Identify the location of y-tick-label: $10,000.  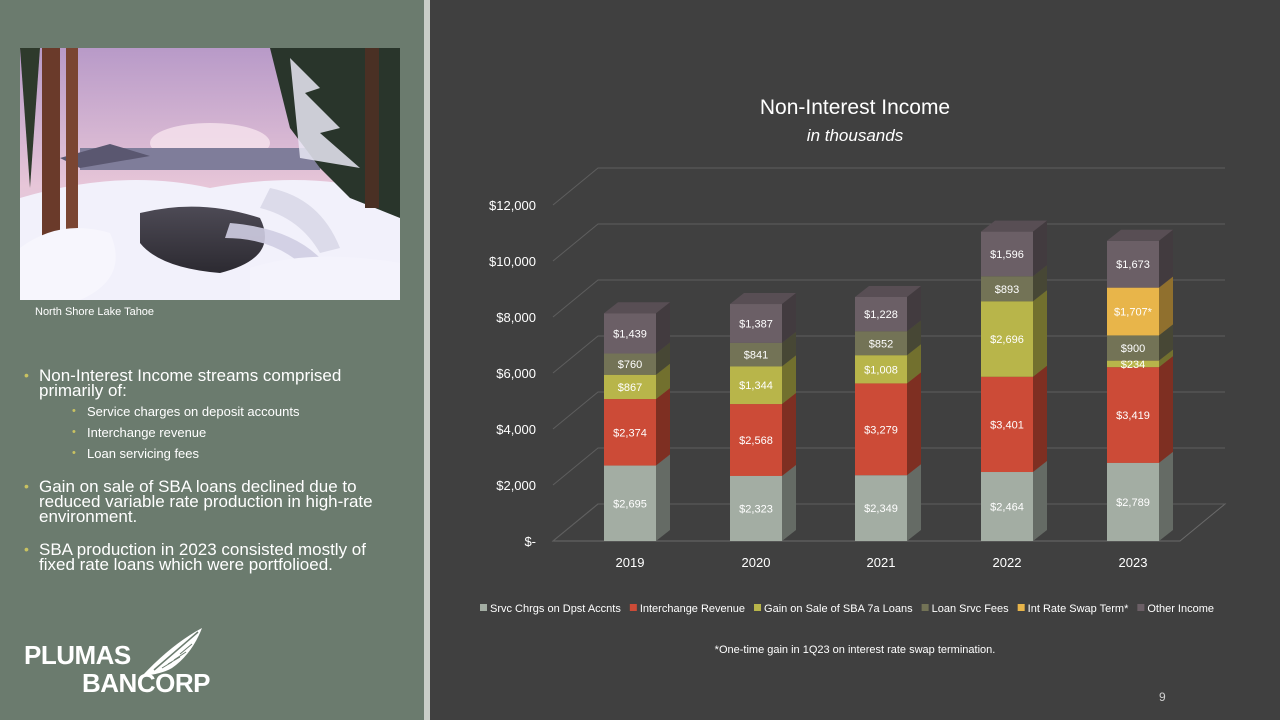
(512, 261).